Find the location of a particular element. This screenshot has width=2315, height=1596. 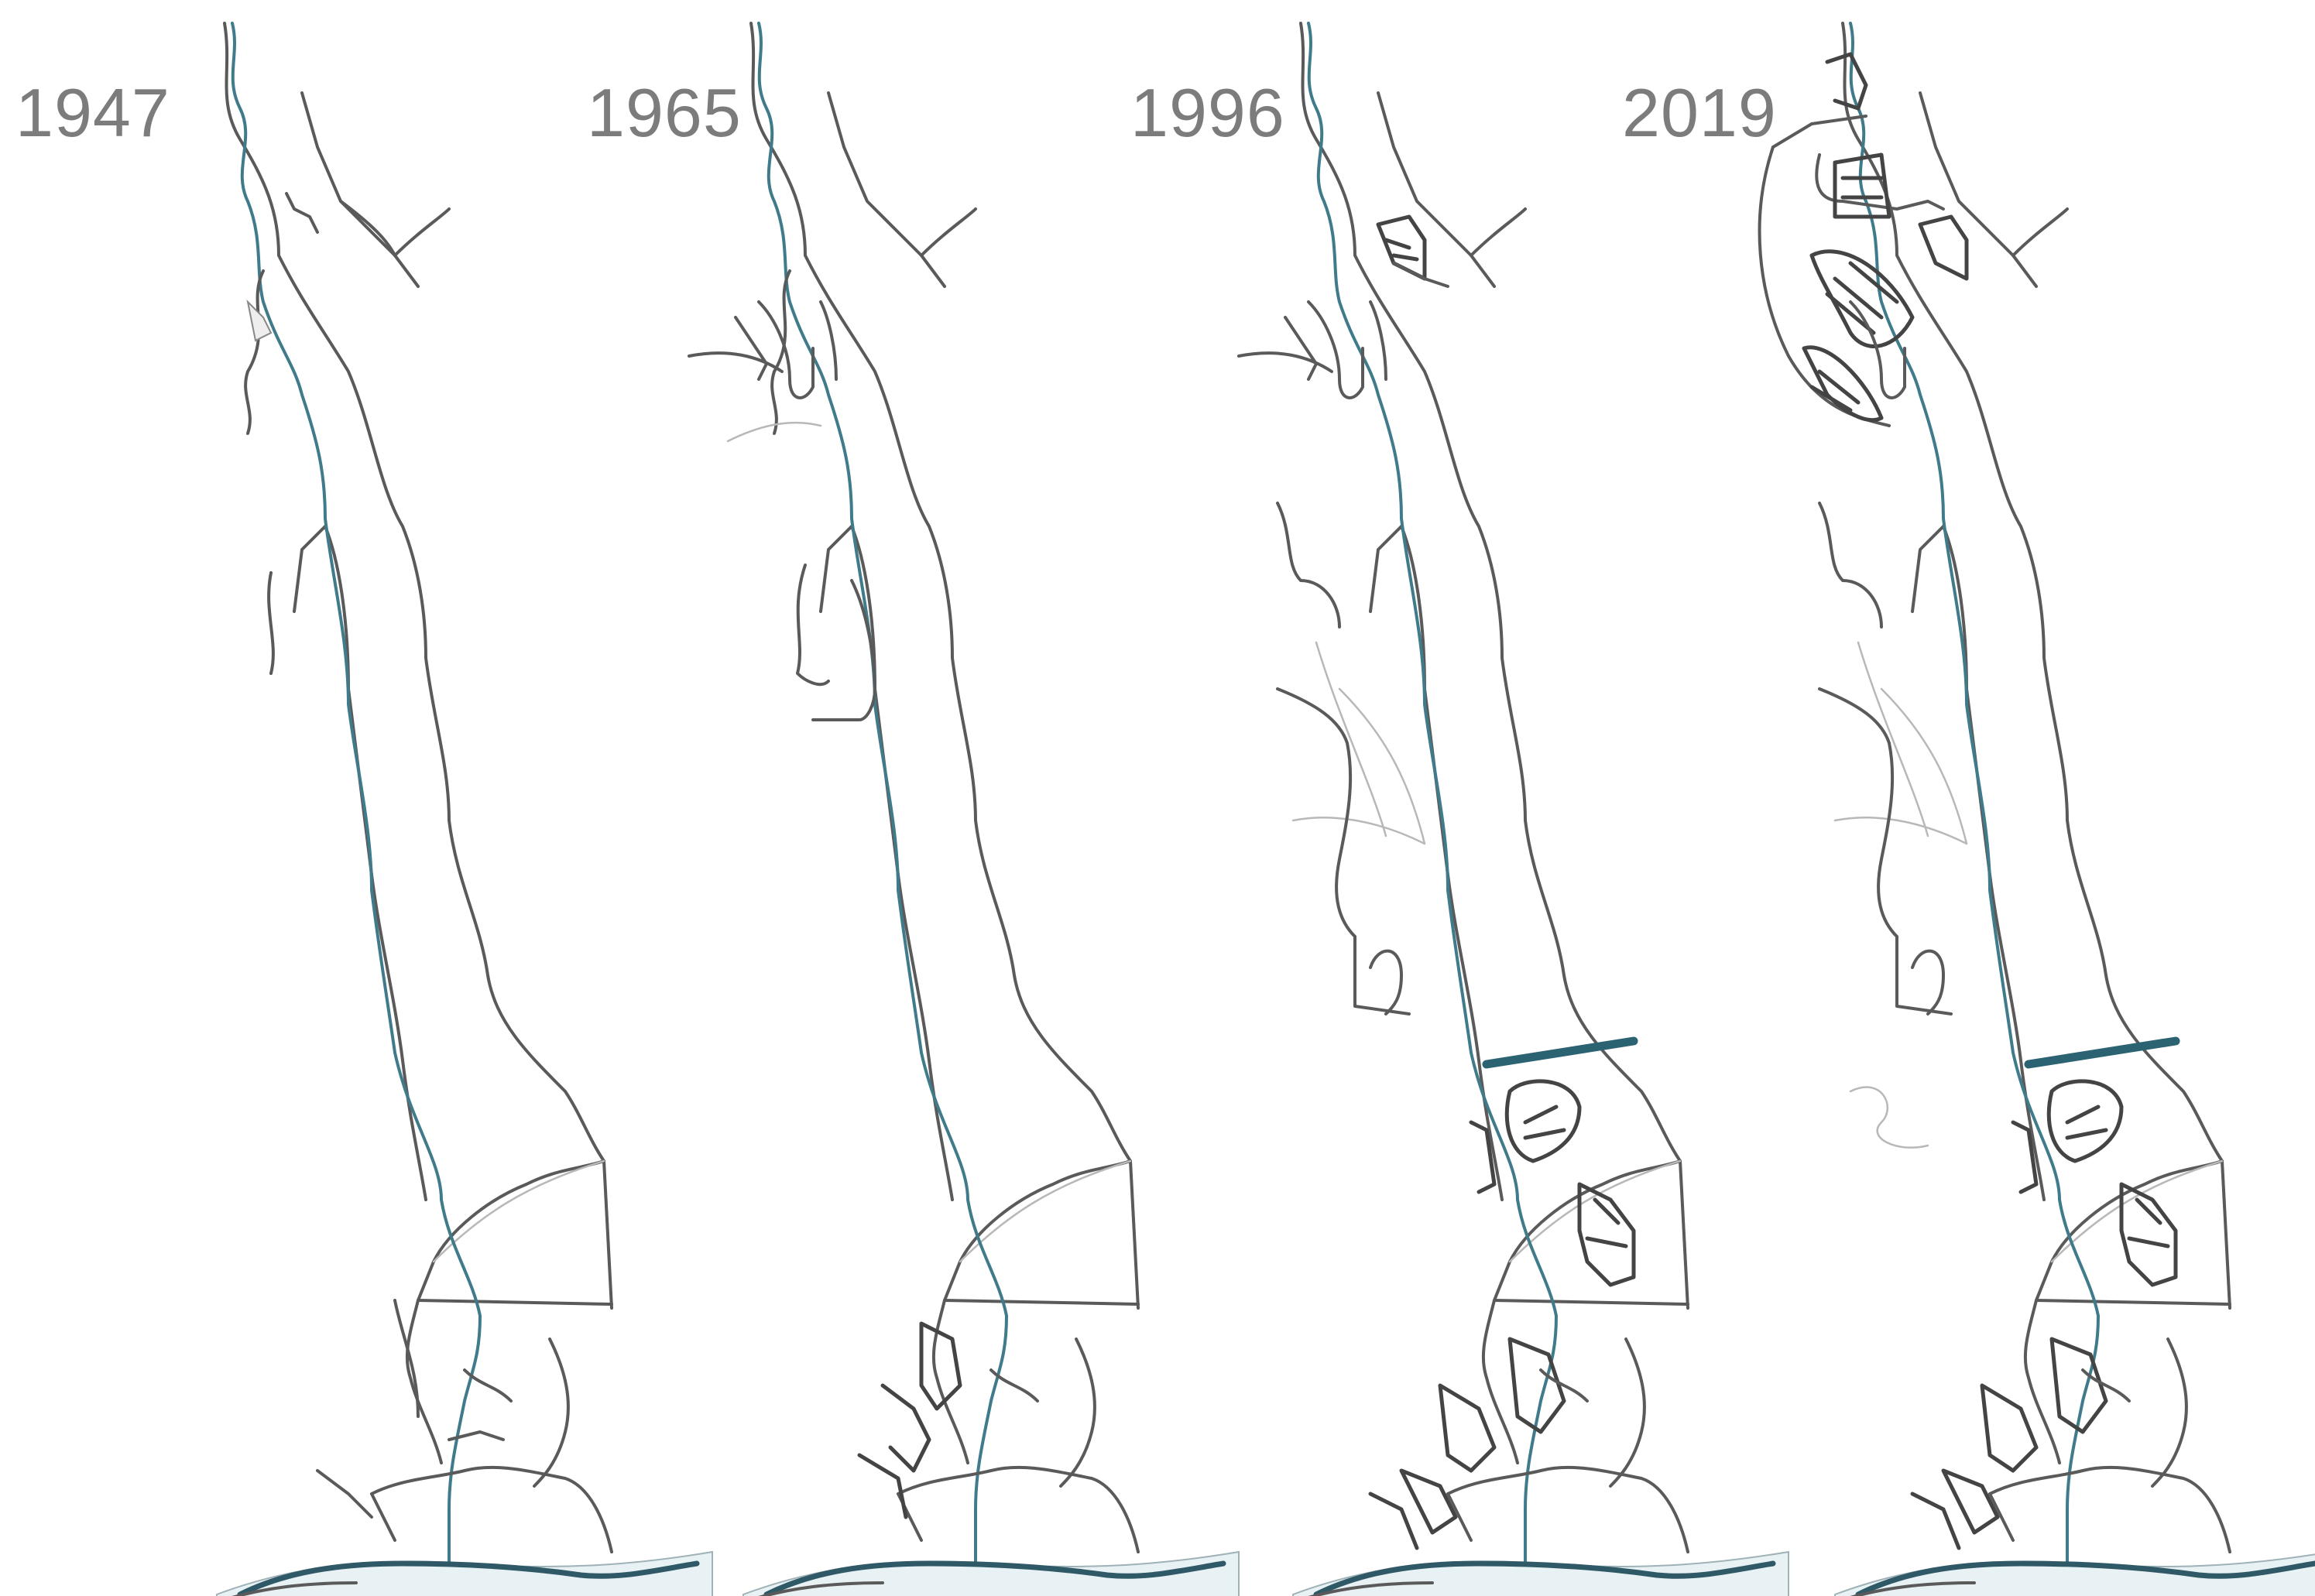

road-west-spur is located at coordinates (255, 352).